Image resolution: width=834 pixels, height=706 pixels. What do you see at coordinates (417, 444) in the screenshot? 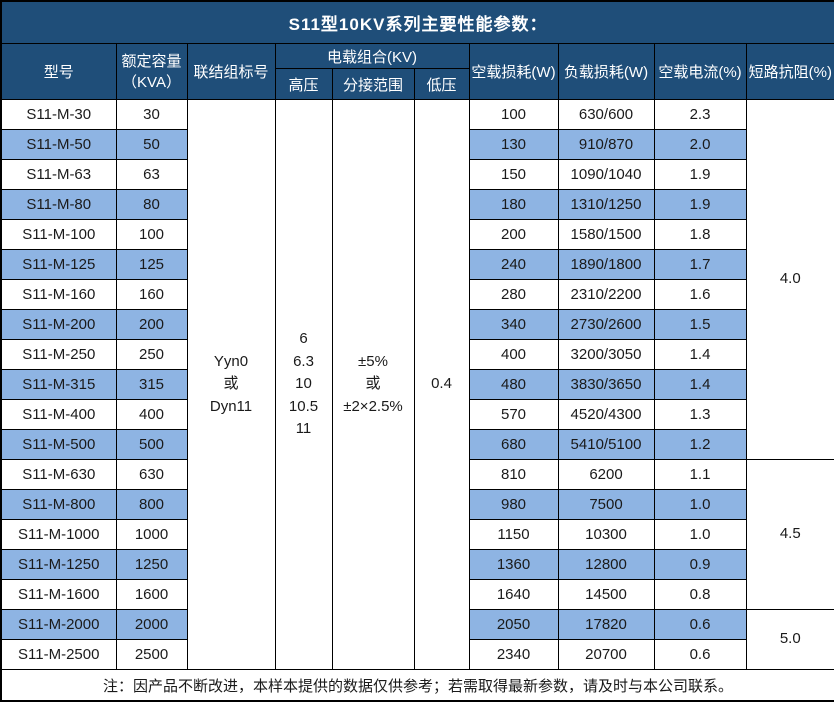
I see `table-row: S11-M-500 500 680 5410/5100 1.2` at bounding box center [417, 444].